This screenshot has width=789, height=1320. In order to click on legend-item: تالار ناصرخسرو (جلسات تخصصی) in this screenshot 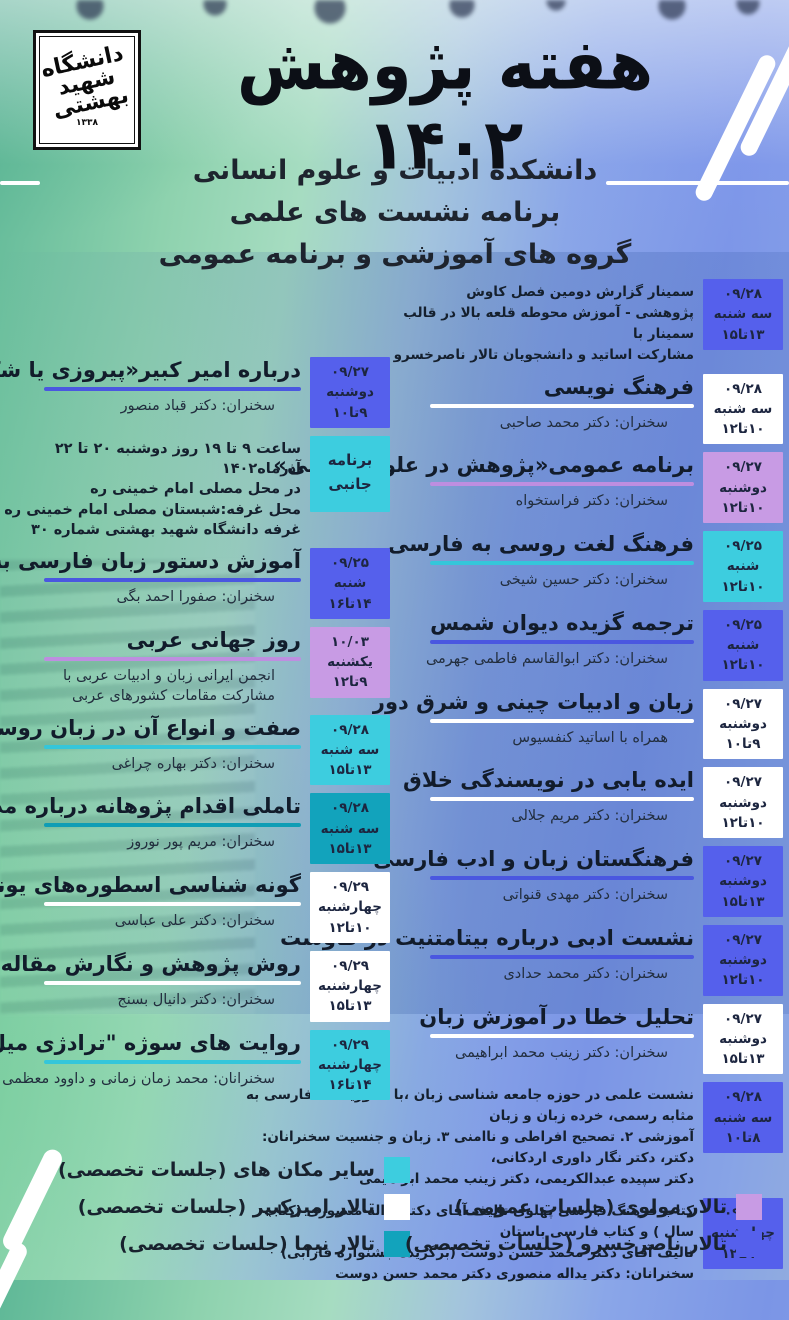, I will do `click(583, 1244)`.